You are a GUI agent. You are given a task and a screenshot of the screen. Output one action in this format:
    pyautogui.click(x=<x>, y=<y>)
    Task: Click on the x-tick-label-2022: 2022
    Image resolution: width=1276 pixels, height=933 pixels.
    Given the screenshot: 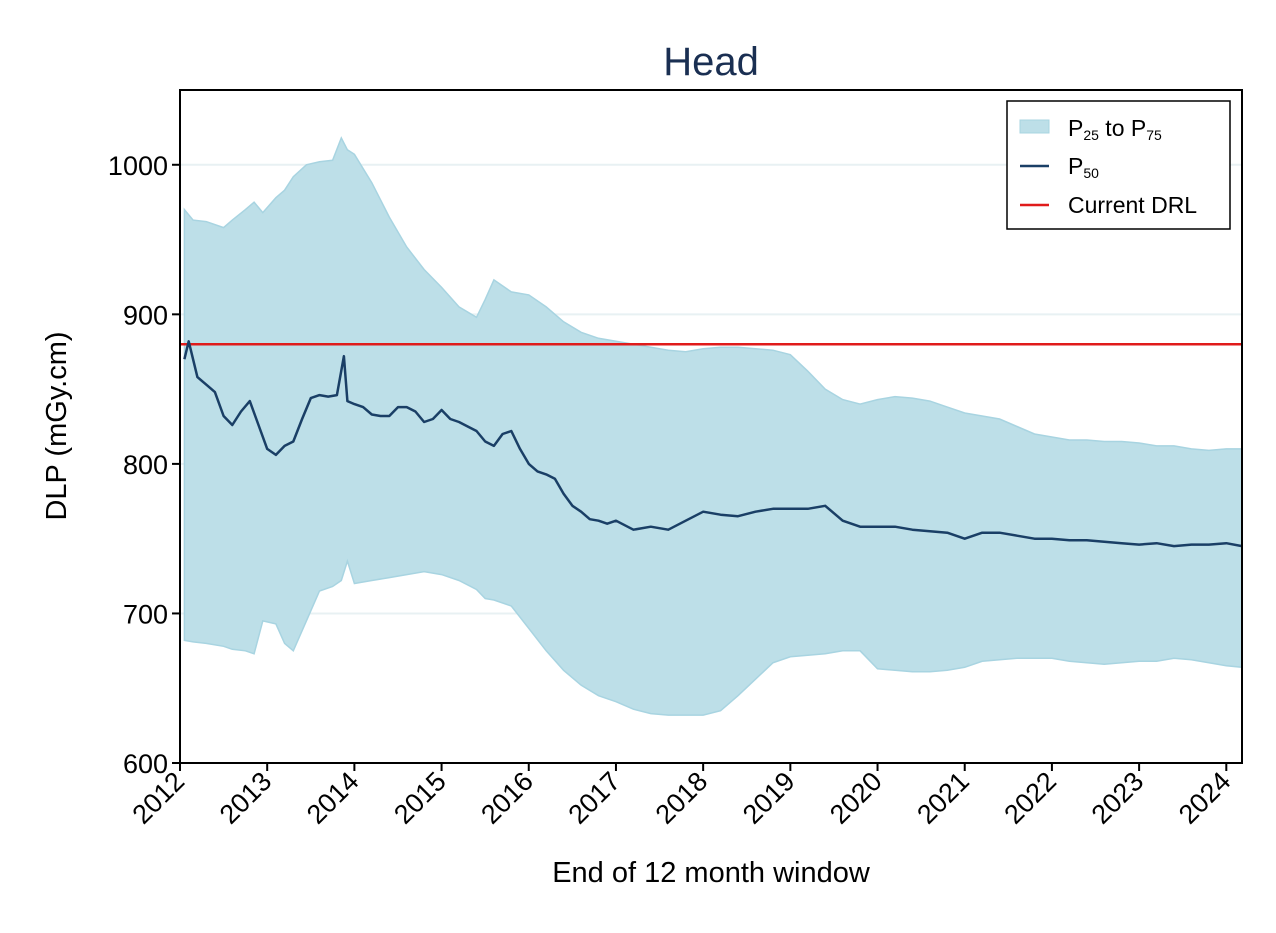 What is the action you would take?
    pyautogui.click(x=1030, y=798)
    